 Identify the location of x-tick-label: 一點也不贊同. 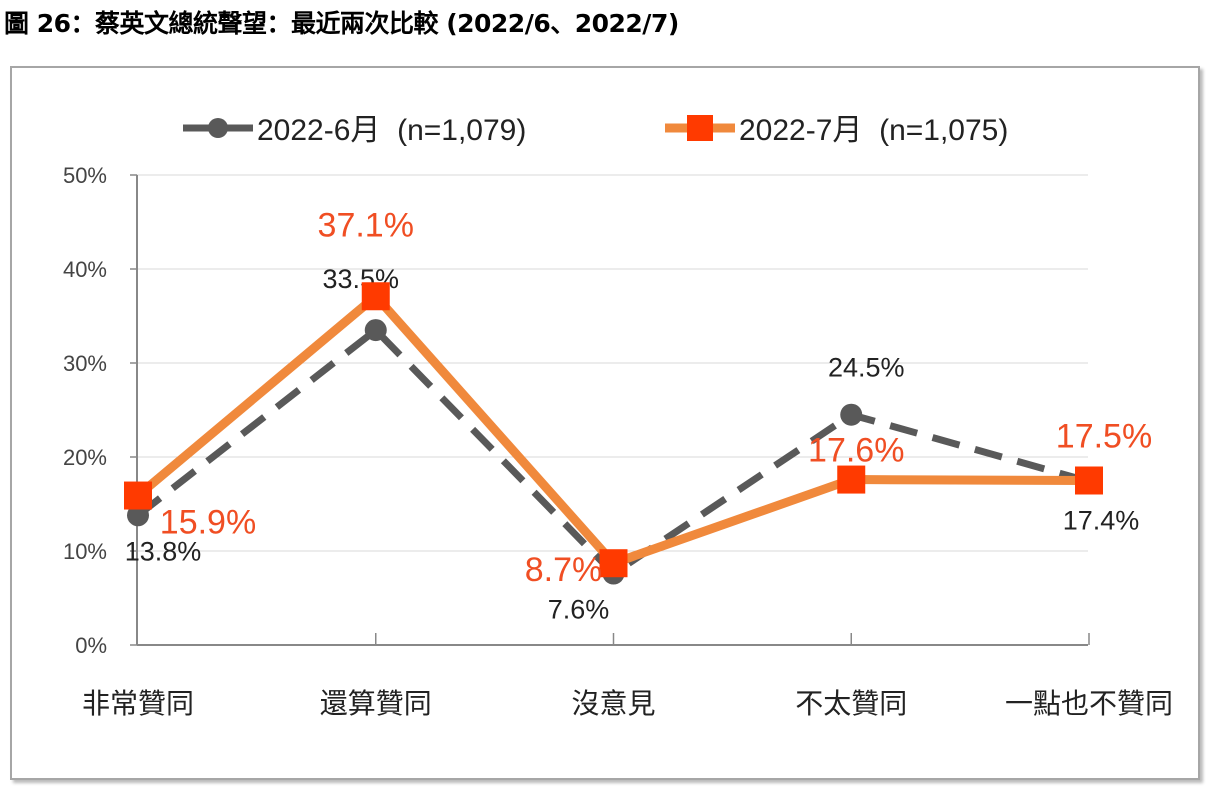
(1089, 703).